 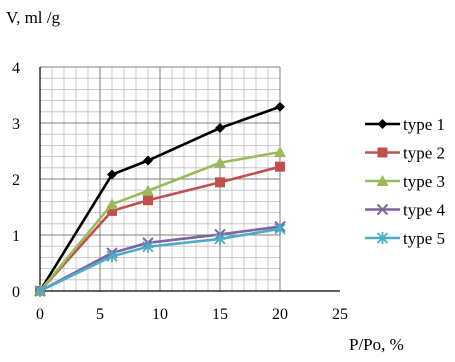 What do you see at coordinates (424, 210) in the screenshot?
I see `legend-label-4: type 4` at bounding box center [424, 210].